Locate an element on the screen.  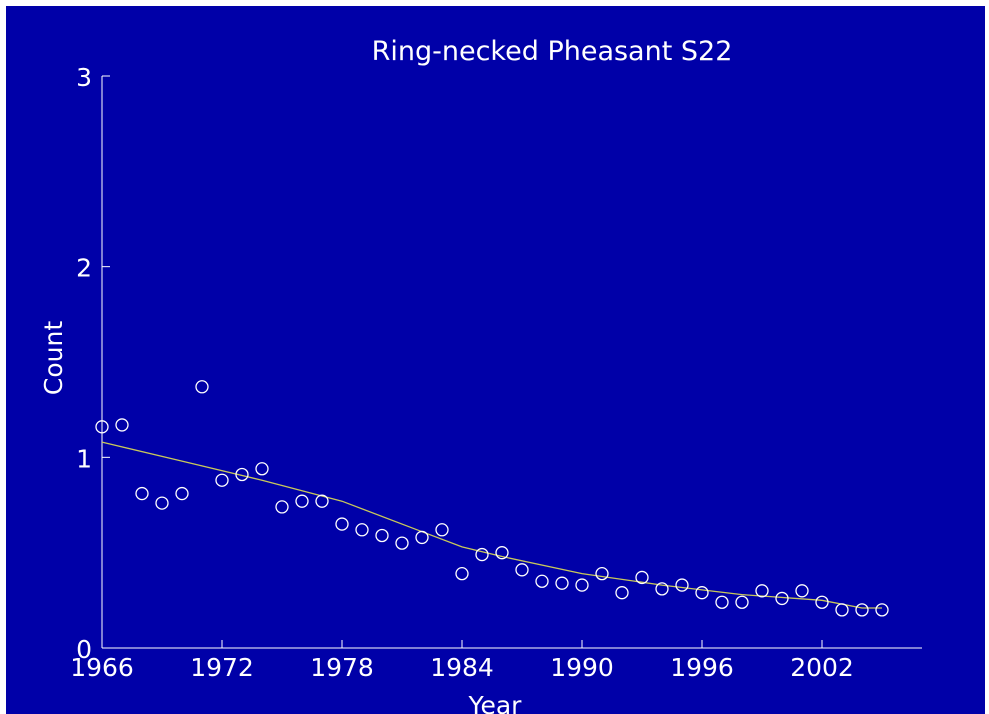
x-tick-label: 1966 is located at coordinates (102, 667).